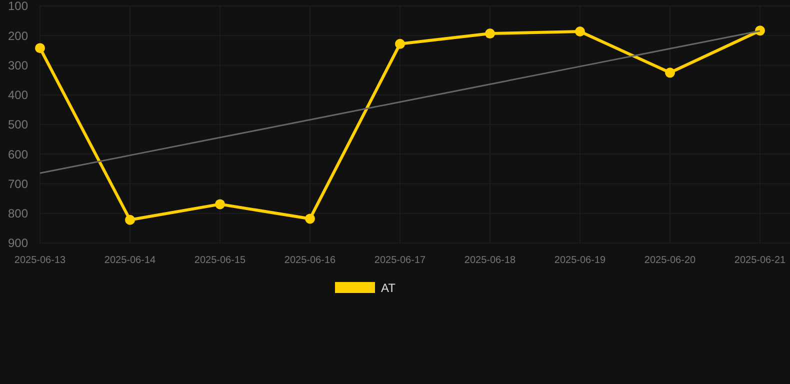  What do you see at coordinates (310, 260) in the screenshot?
I see `x-tick-label: 2025-06-16` at bounding box center [310, 260].